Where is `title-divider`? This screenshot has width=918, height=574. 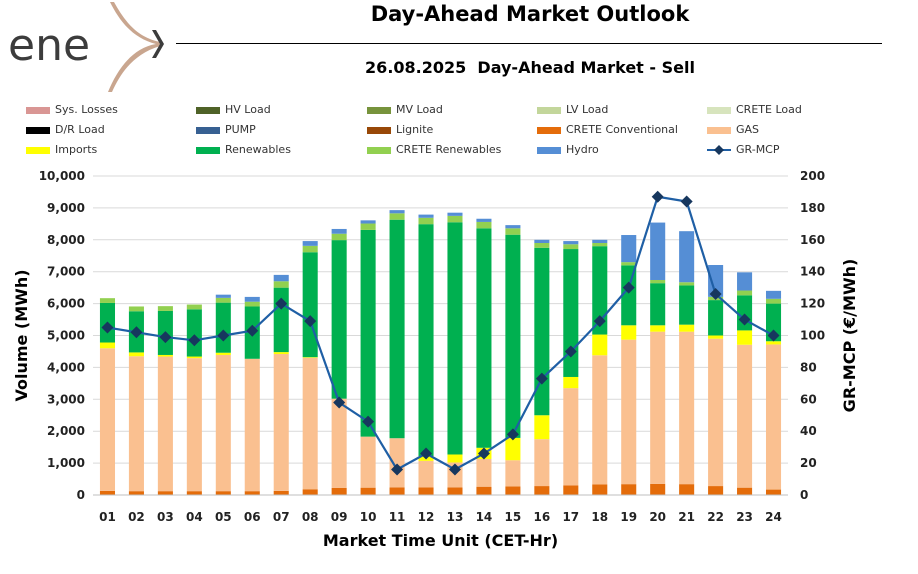 title-divider is located at coordinates (529, 43).